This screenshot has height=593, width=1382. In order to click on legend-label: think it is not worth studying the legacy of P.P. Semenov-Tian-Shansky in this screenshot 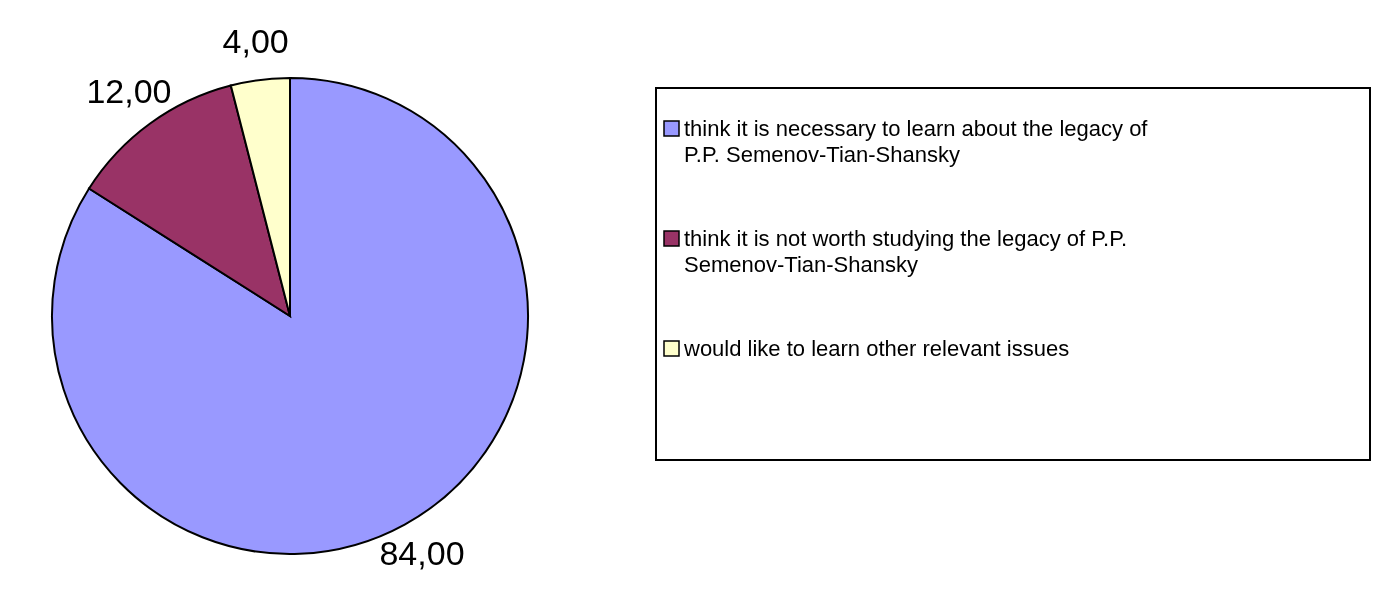, I will do `click(906, 251)`.